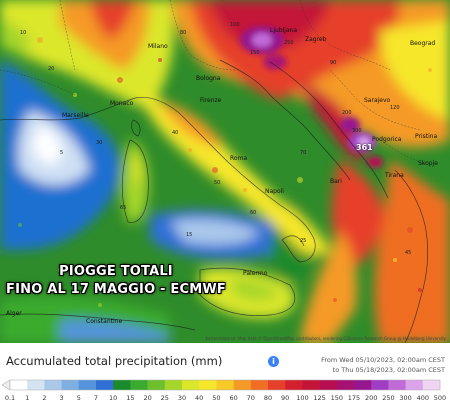 This screenshot has height=406, width=450. I want to click on map-value-label: 150, so click(255, 53).